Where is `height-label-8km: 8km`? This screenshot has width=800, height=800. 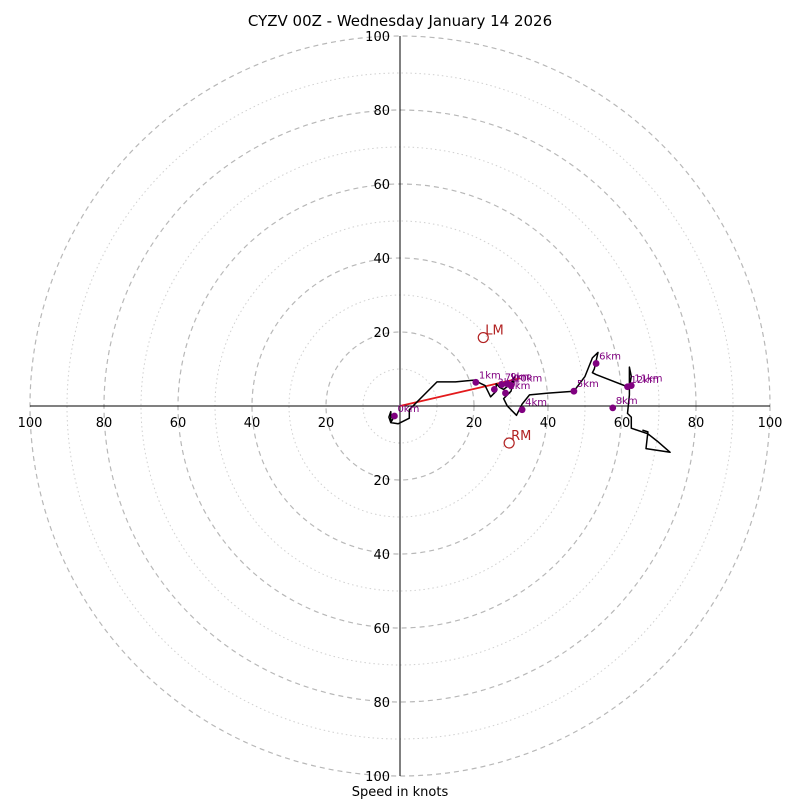
height-label-8km: 8km is located at coordinates (627, 401).